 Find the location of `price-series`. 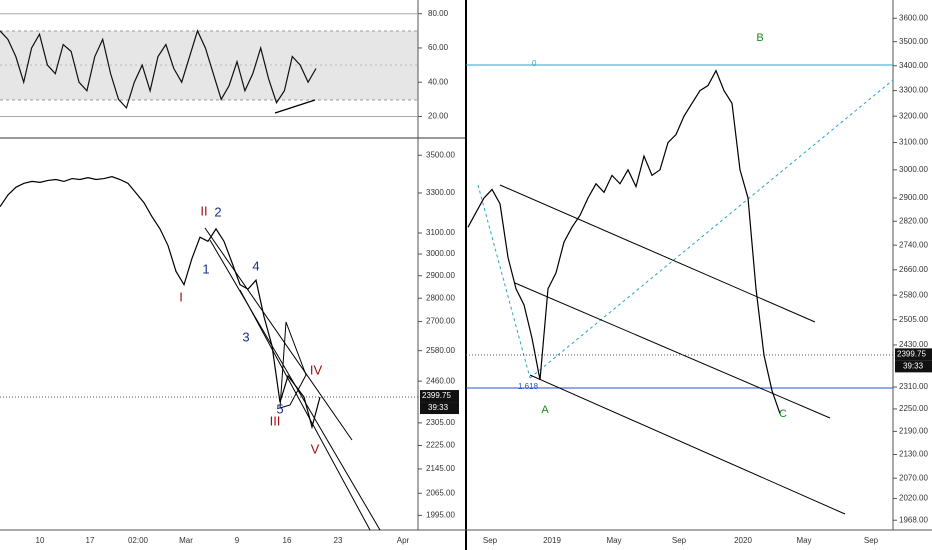

price-series is located at coordinates (158, 69).